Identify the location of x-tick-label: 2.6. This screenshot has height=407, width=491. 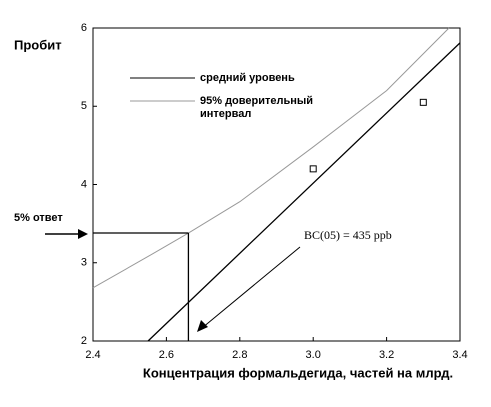
(166, 355).